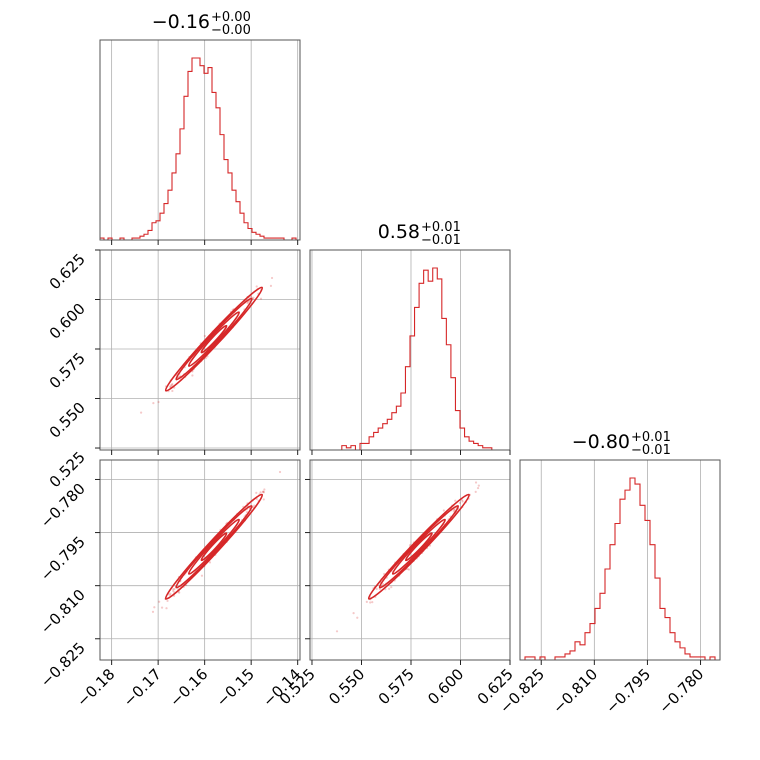  Describe the element at coordinates (200, 149) in the screenshot. I see `histogram-0-step` at that location.